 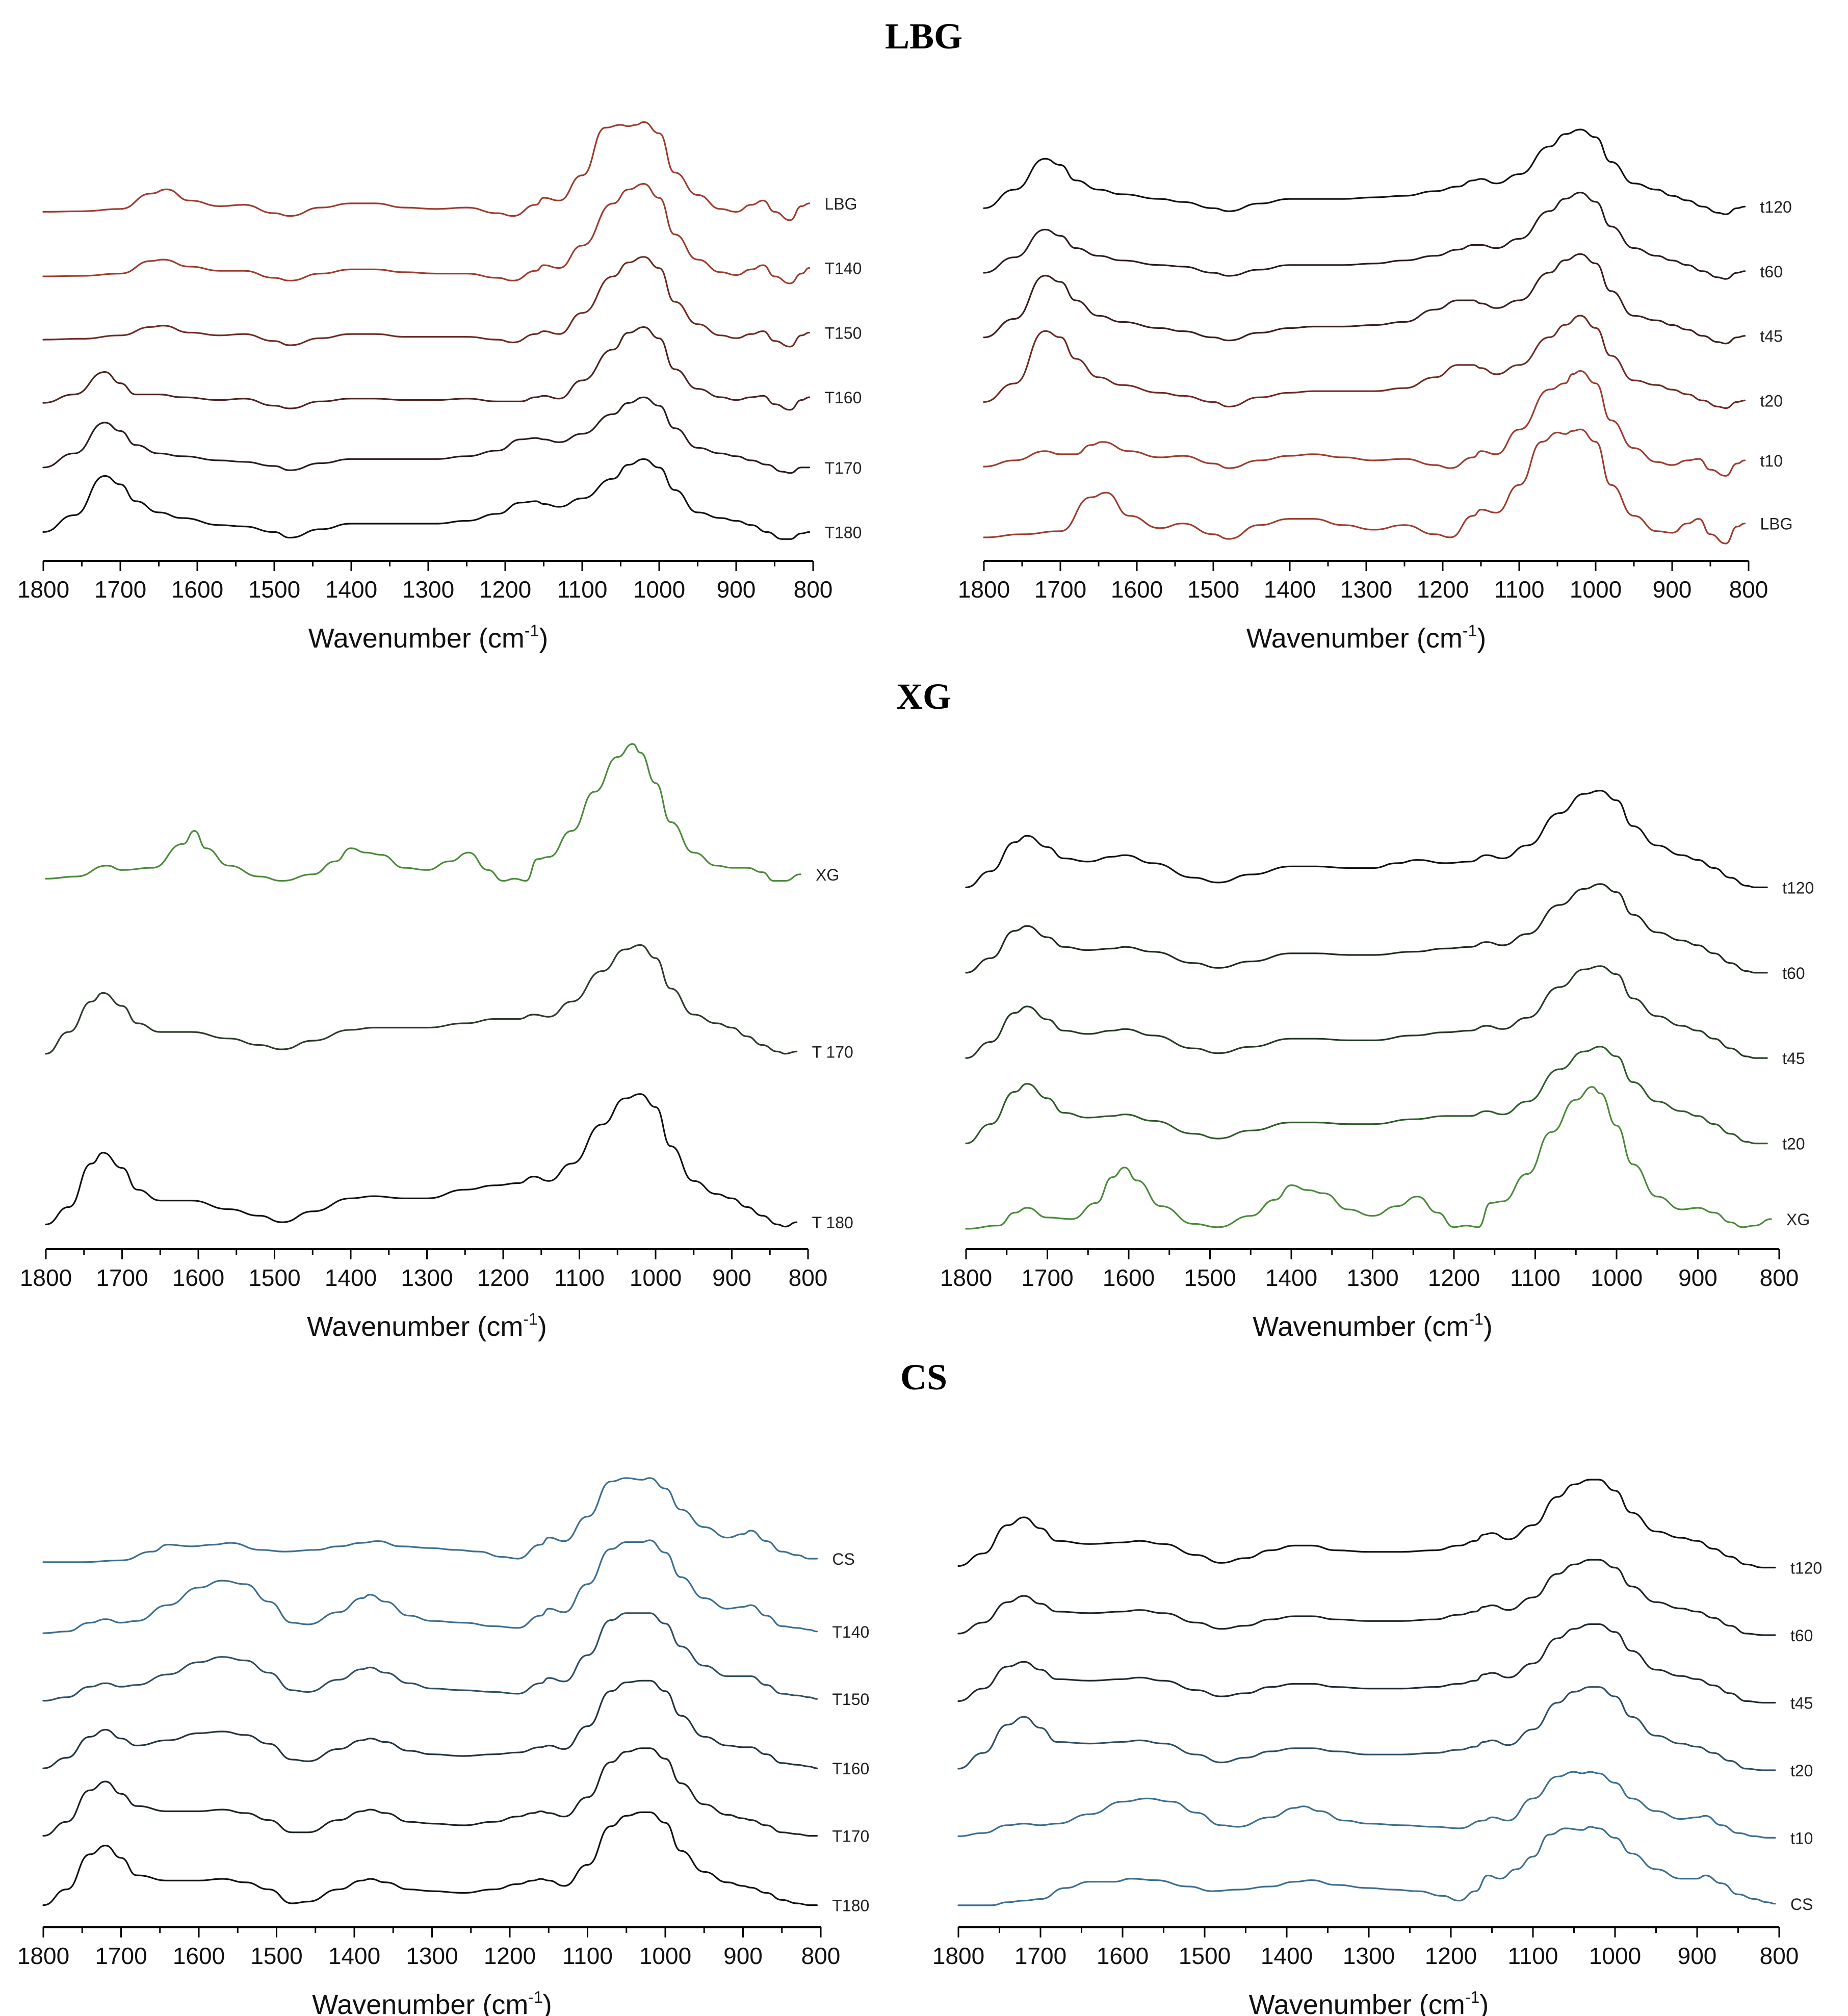 I want to click on series-label-t20: t20, so click(x=1793, y=1144).